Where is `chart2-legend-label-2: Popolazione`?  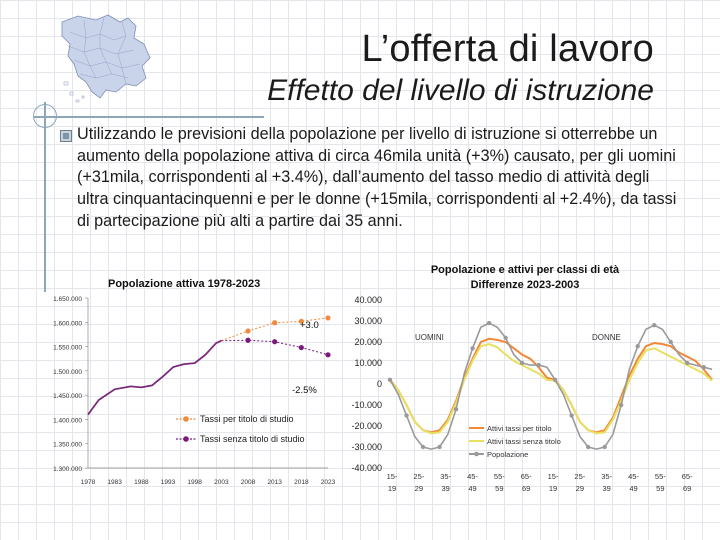
chart2-legend-label-2: Popolazione is located at coordinates (507, 454).